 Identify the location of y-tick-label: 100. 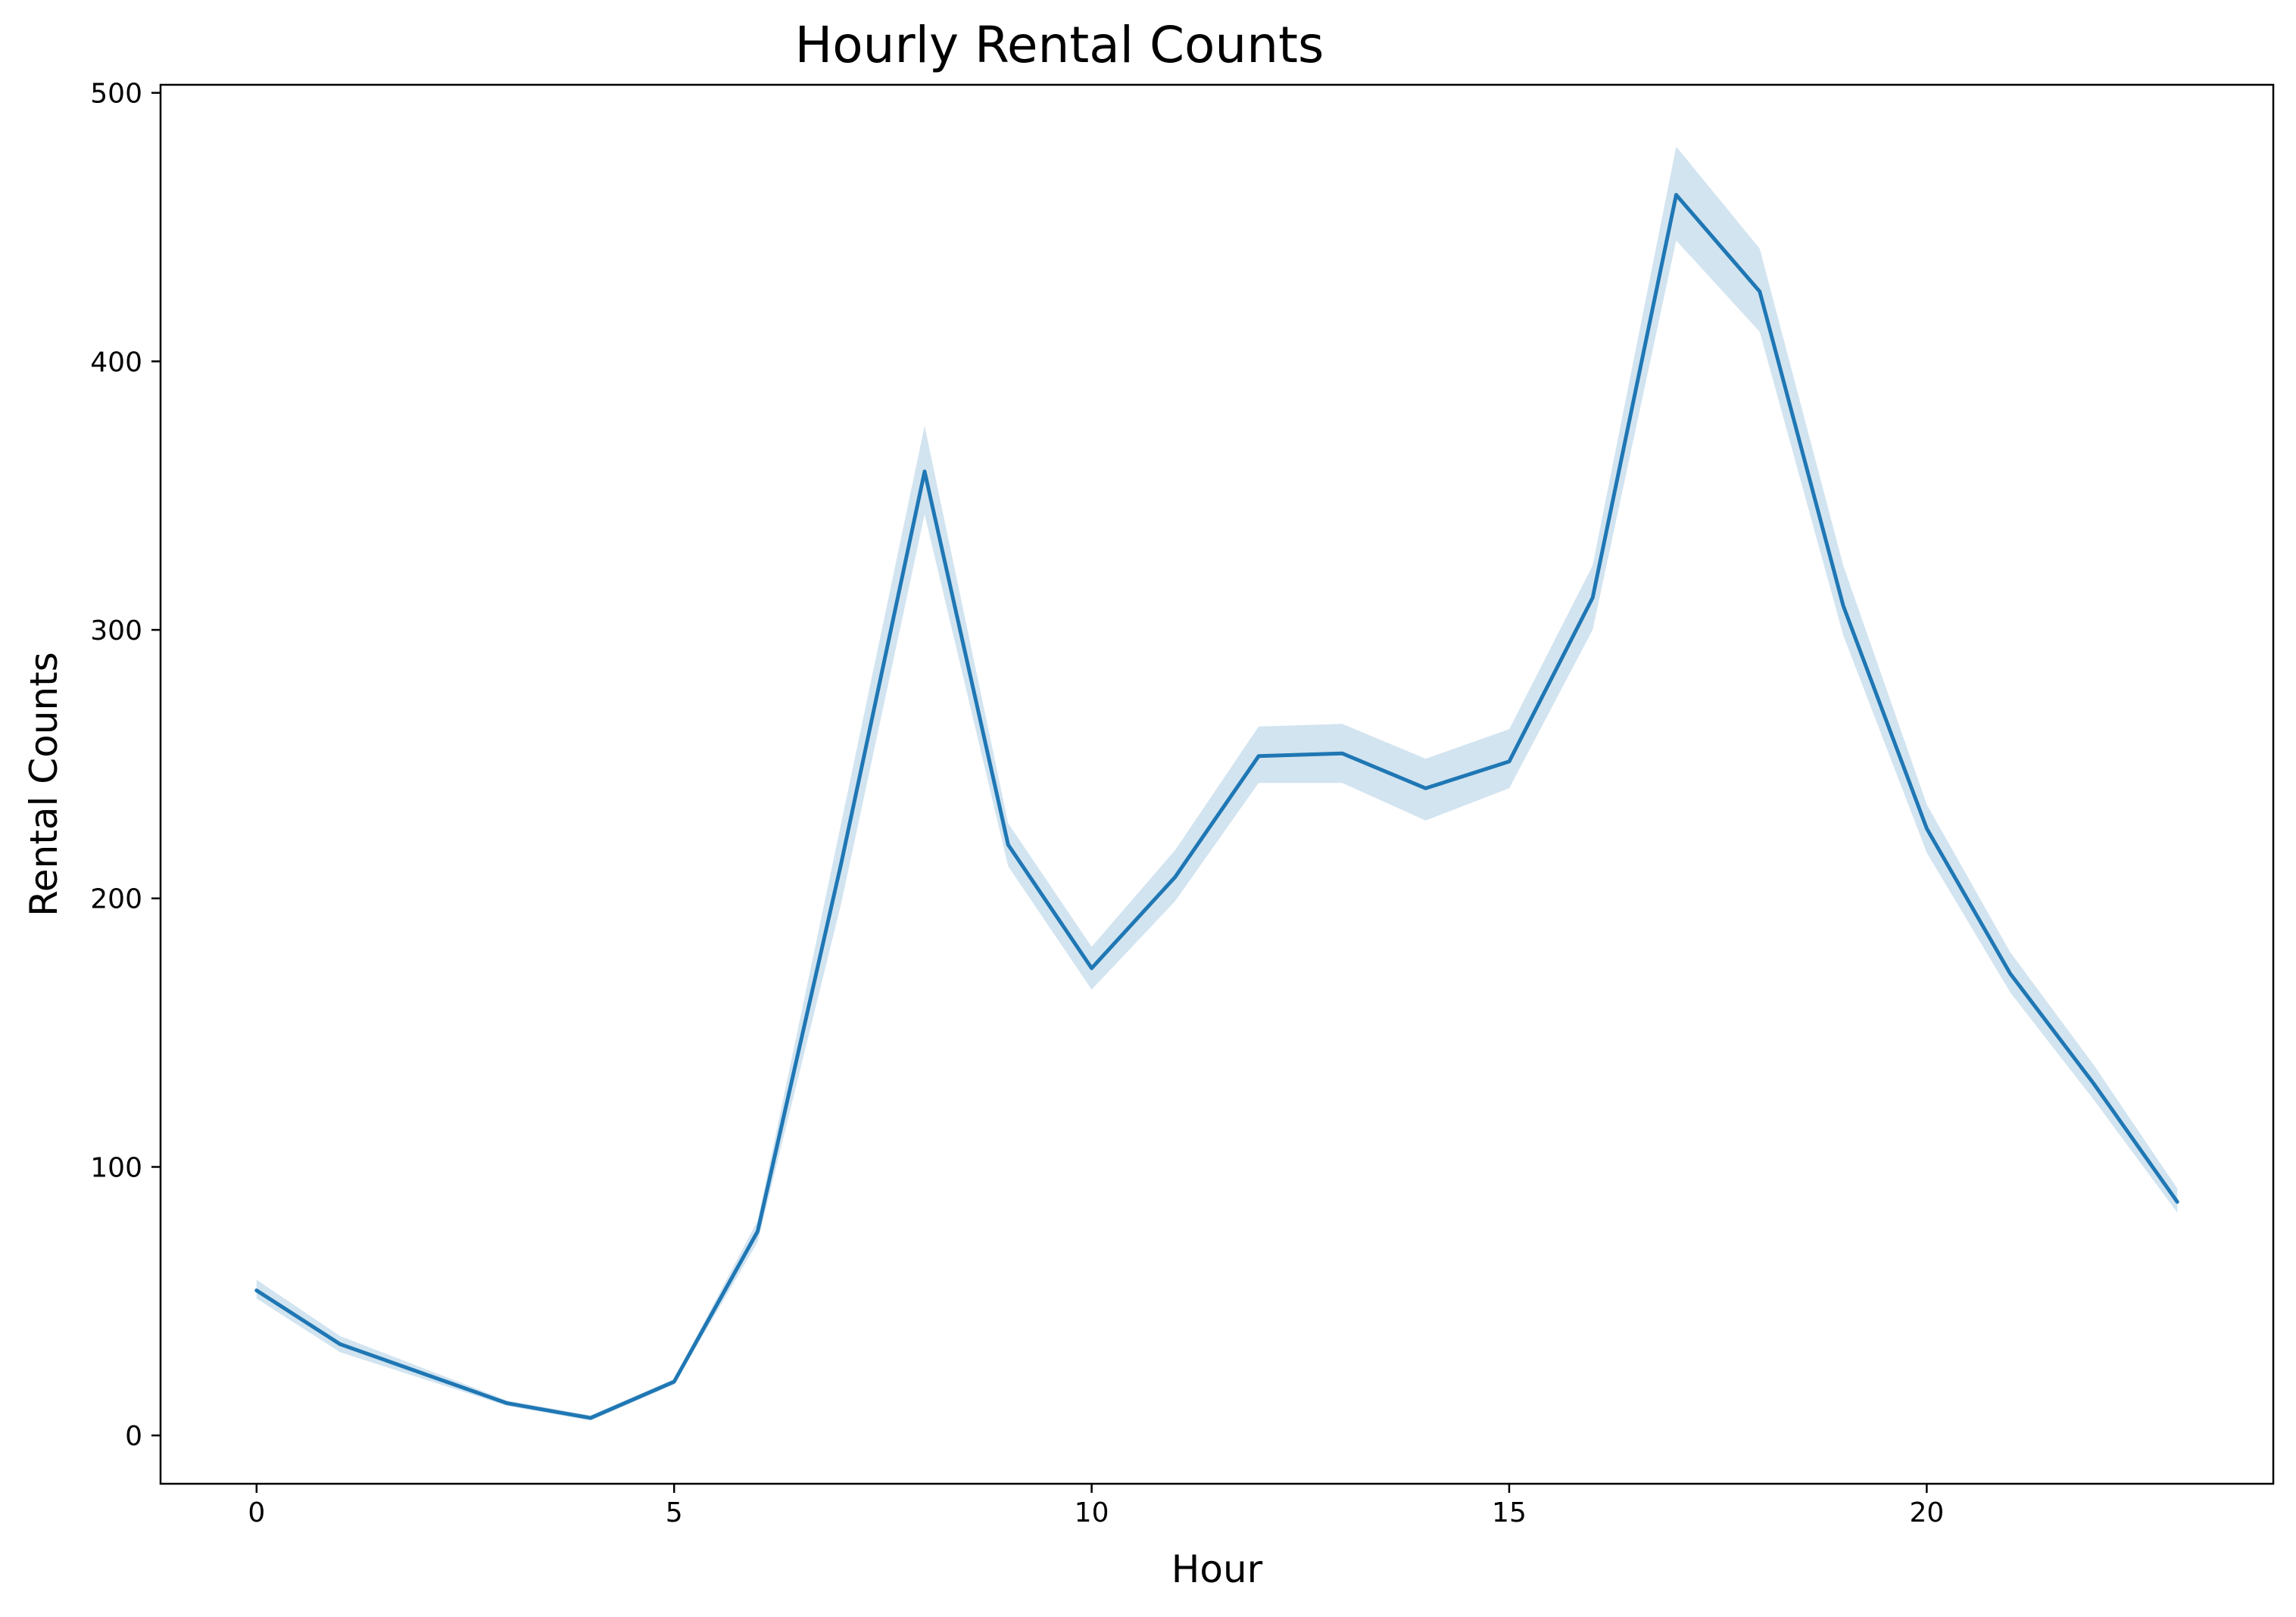
(116, 1167).